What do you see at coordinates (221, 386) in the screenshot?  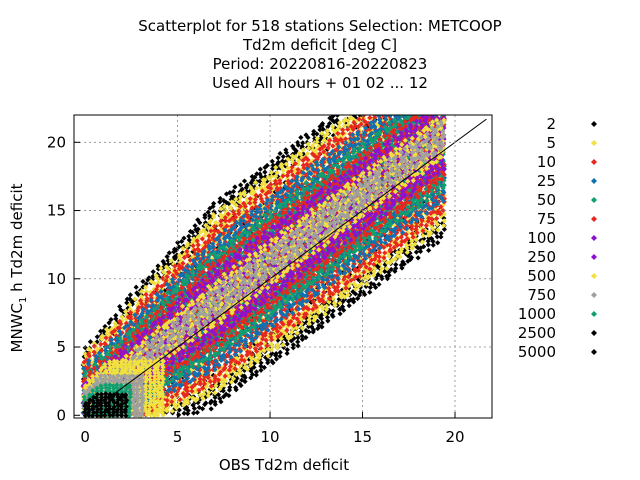 I see `density-point-band-1-2088` at bounding box center [221, 386].